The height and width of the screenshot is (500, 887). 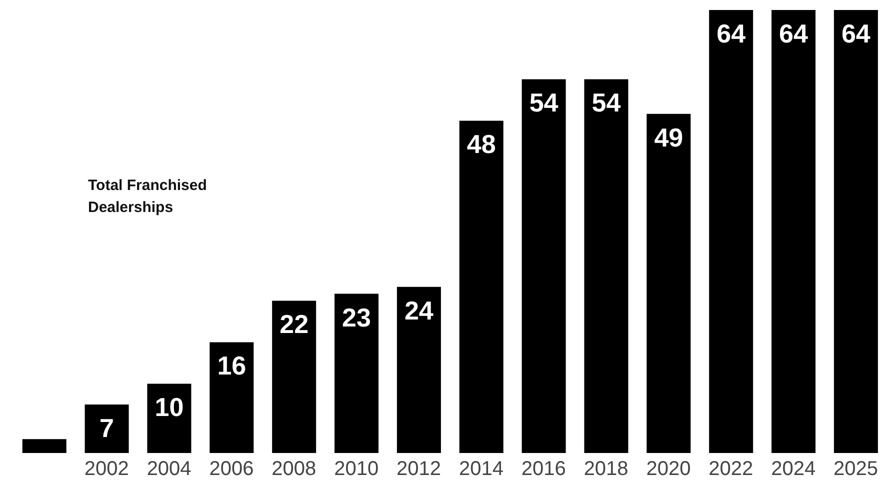 What do you see at coordinates (294, 324) in the screenshot?
I see `data-label: 22` at bounding box center [294, 324].